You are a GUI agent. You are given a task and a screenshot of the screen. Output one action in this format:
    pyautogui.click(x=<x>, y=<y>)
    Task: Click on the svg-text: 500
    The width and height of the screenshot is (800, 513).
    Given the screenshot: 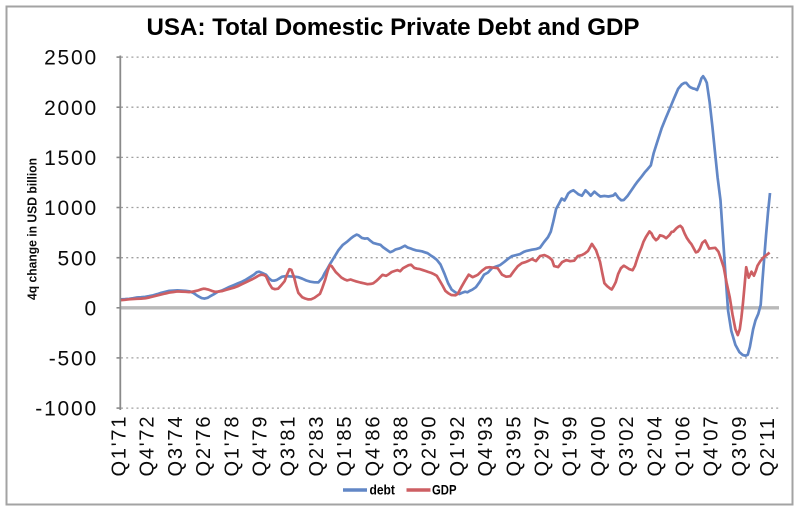 What is the action you would take?
    pyautogui.click(x=78, y=258)
    